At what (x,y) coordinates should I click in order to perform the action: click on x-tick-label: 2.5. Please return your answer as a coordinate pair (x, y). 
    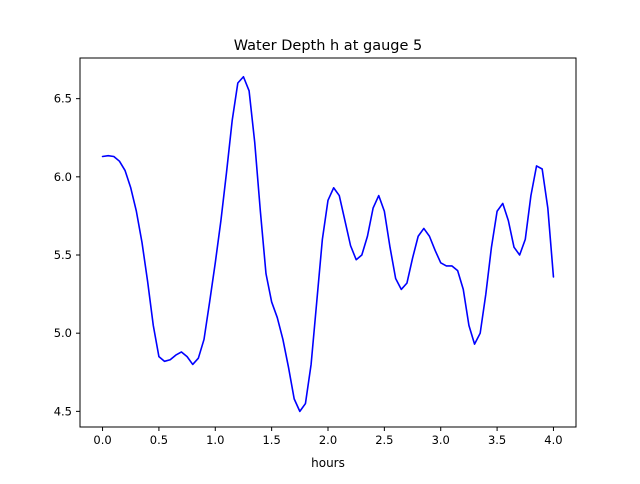
    Looking at the image, I should click on (384, 440).